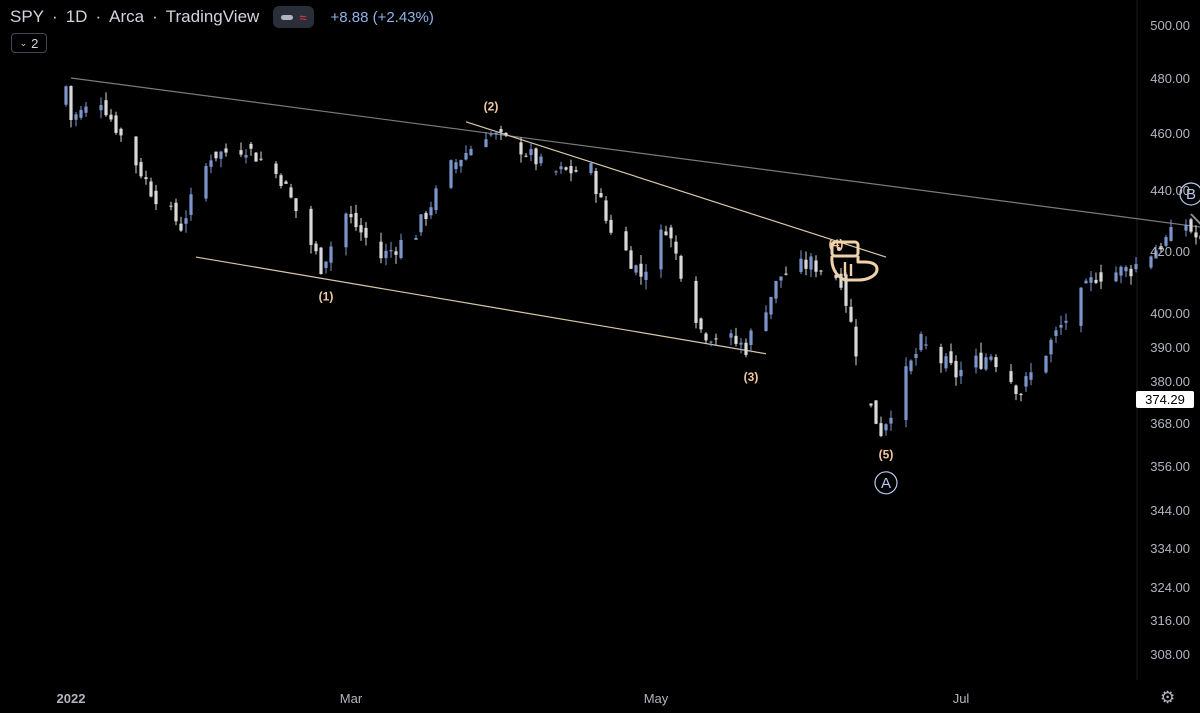 This screenshot has height=713, width=1200. Describe the element at coordinates (1170, 510) in the screenshot. I see `price-tick-label: 344.00` at that location.